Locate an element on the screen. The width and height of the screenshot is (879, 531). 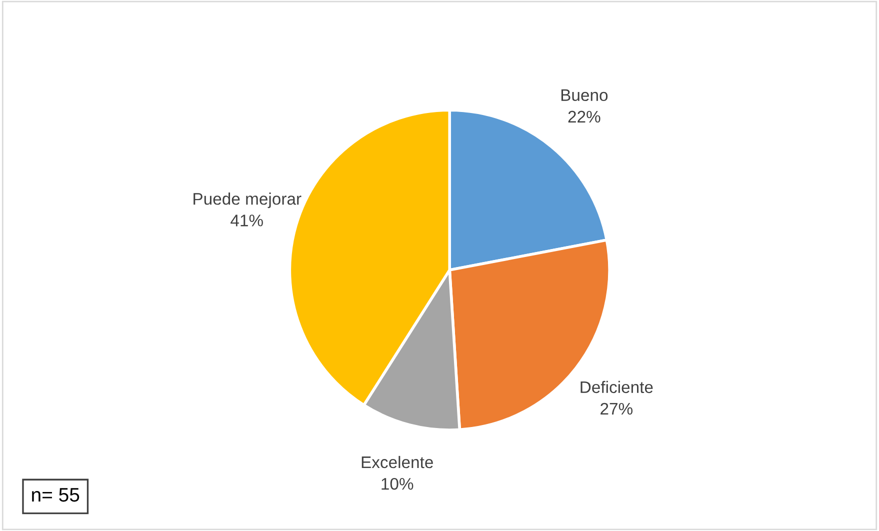
slice-label: Deficiente is located at coordinates (616, 387).